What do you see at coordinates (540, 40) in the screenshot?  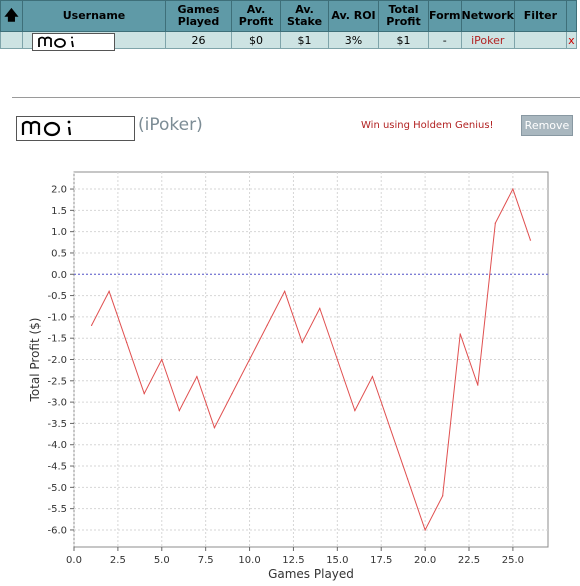 I see `filter-cell` at bounding box center [540, 40].